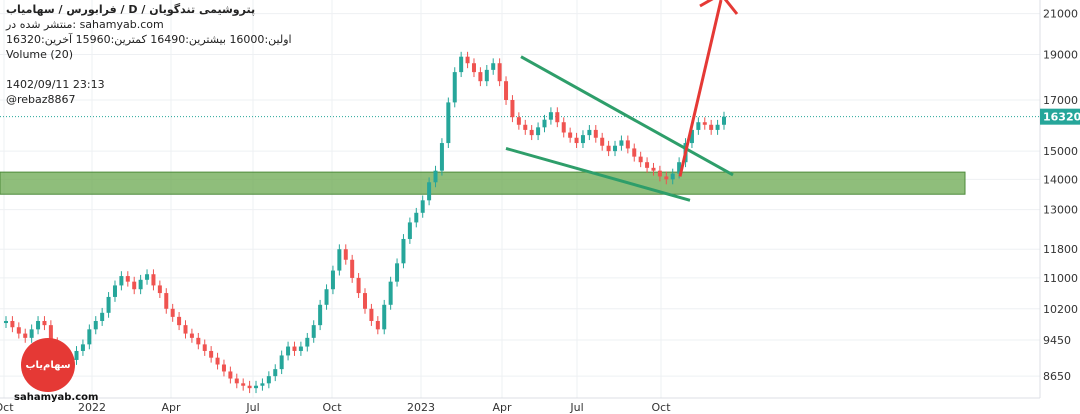 This screenshot has height=414, width=1080. I want to click on target-arrow-head, so click(719, 7).